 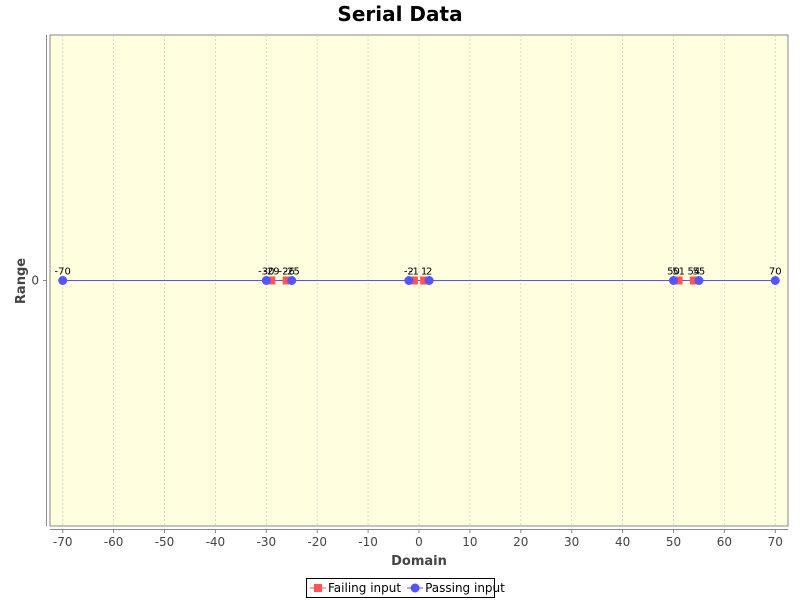 What do you see at coordinates (266, 272) in the screenshot?
I see `point-label: -30` at bounding box center [266, 272].